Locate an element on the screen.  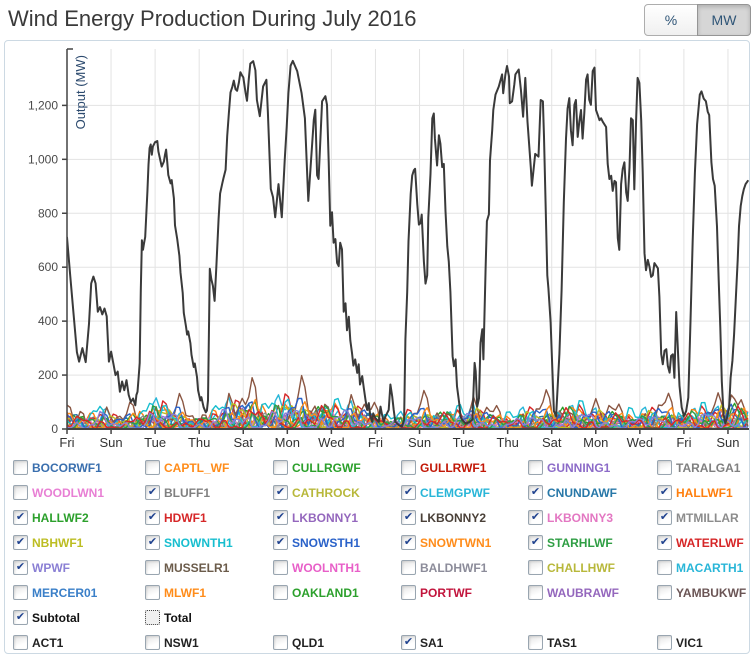
farm-checkbox-LKBONNY3: ✔ LKBONNY3 is located at coordinates (592, 517).